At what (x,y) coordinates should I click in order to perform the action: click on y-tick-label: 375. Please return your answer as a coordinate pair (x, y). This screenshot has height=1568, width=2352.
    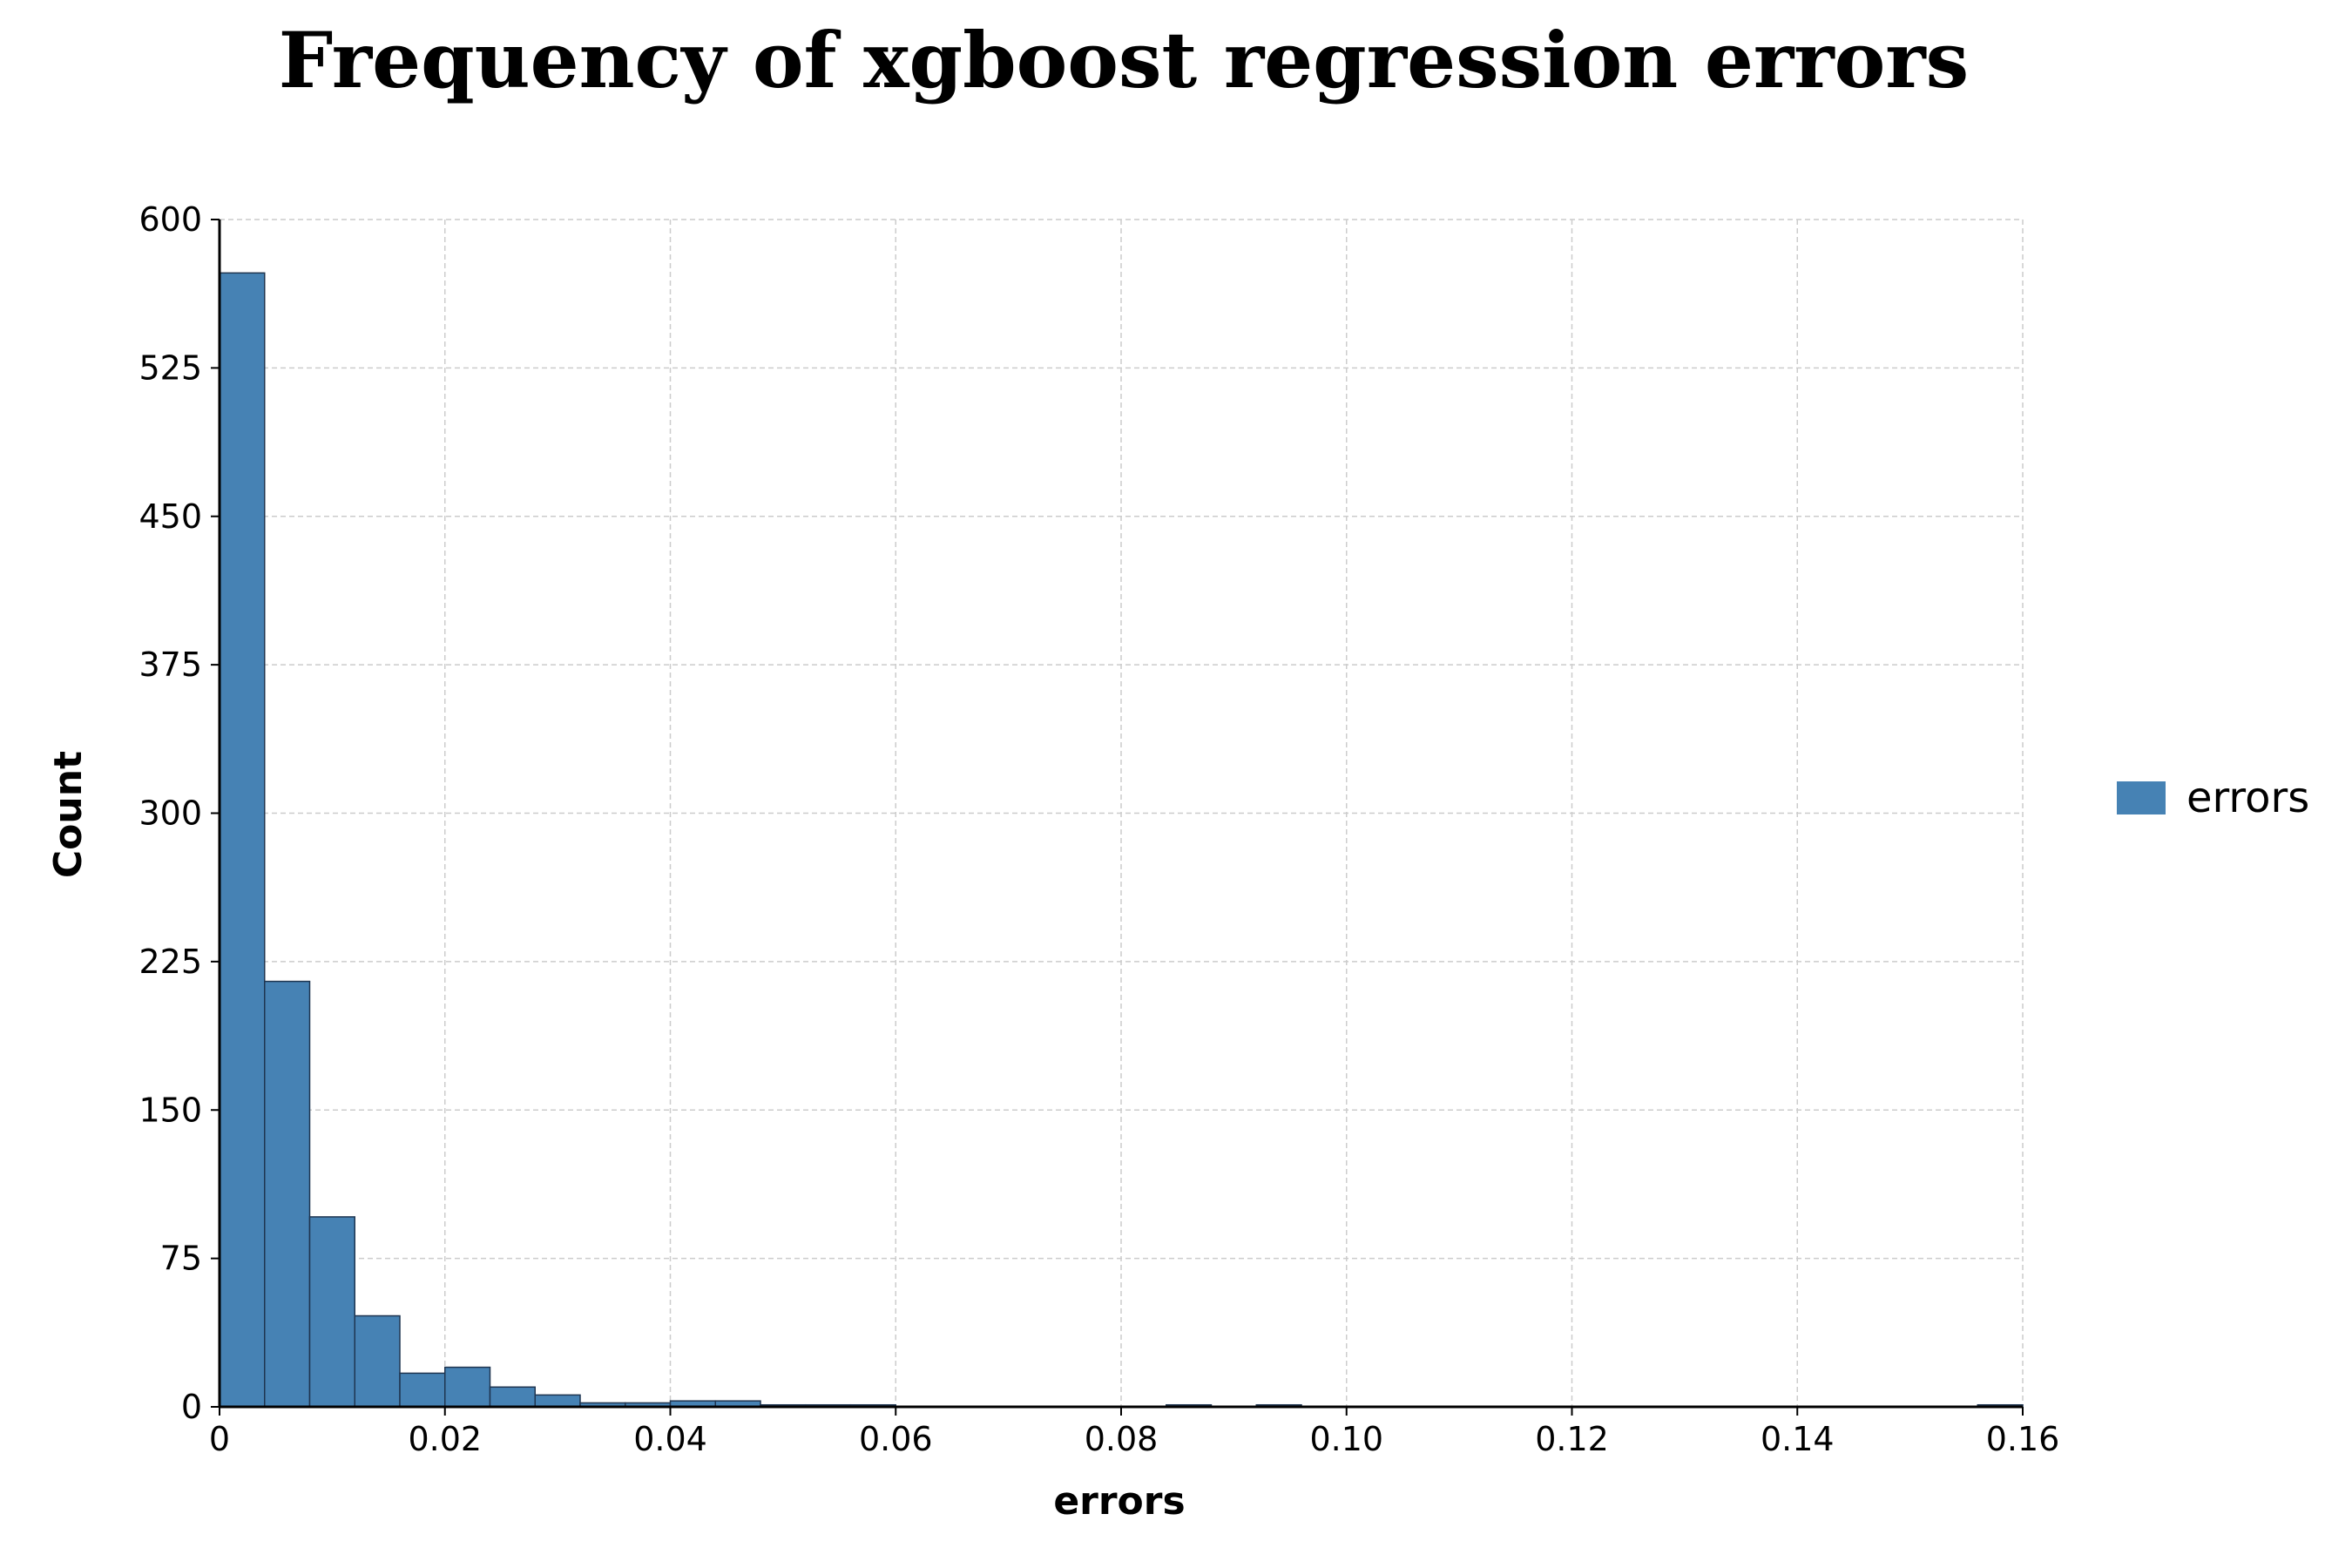
    Looking at the image, I should click on (170, 664).